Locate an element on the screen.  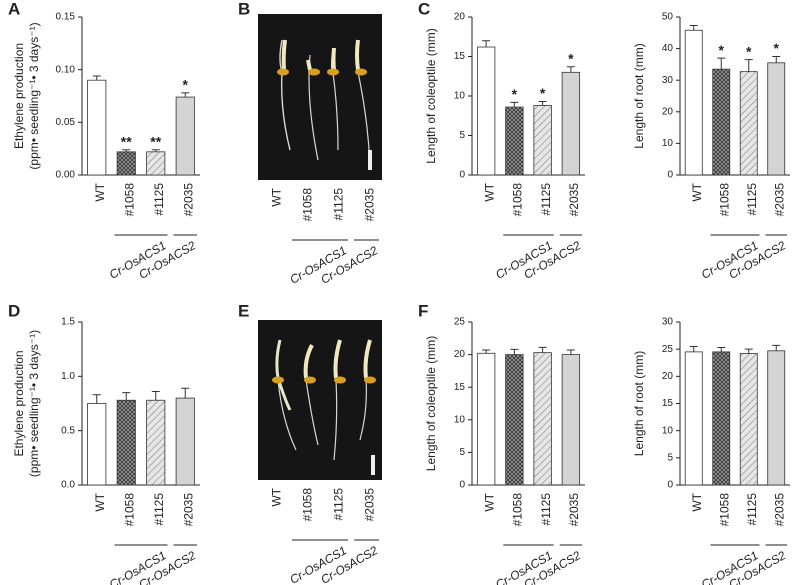
y-tick-label: 40 is located at coordinates (668, 48).